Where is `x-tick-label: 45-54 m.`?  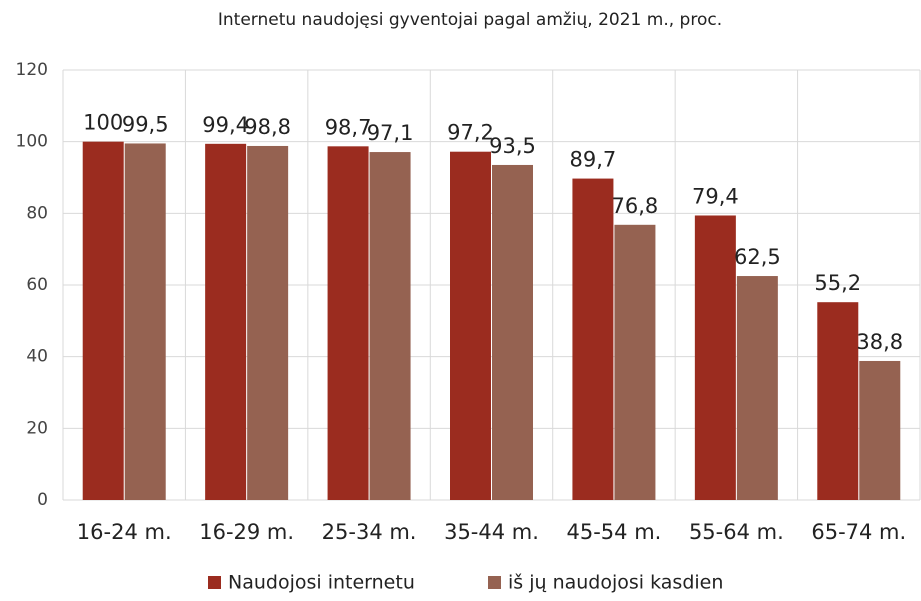
x-tick-label: 45-54 m. is located at coordinates (614, 532).